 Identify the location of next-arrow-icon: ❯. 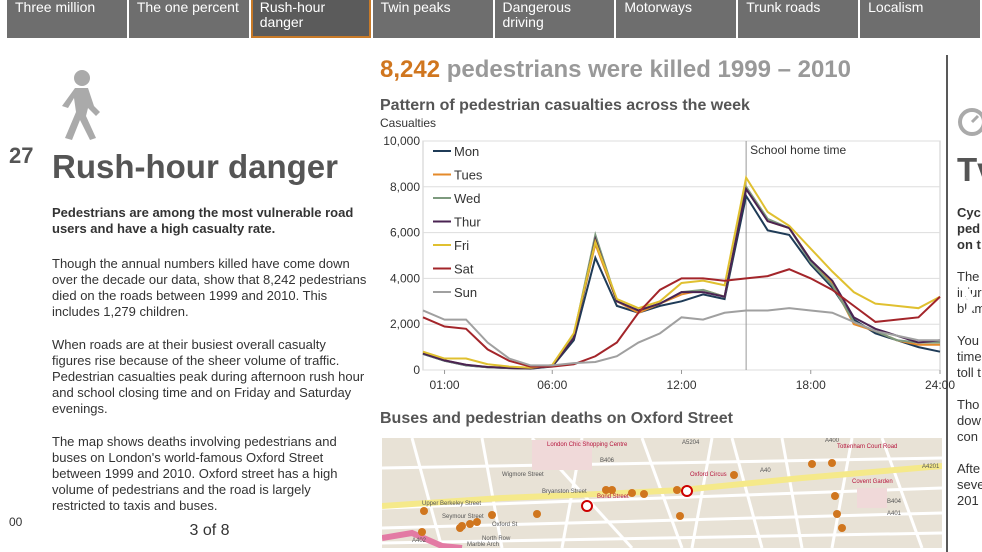
(969, 301).